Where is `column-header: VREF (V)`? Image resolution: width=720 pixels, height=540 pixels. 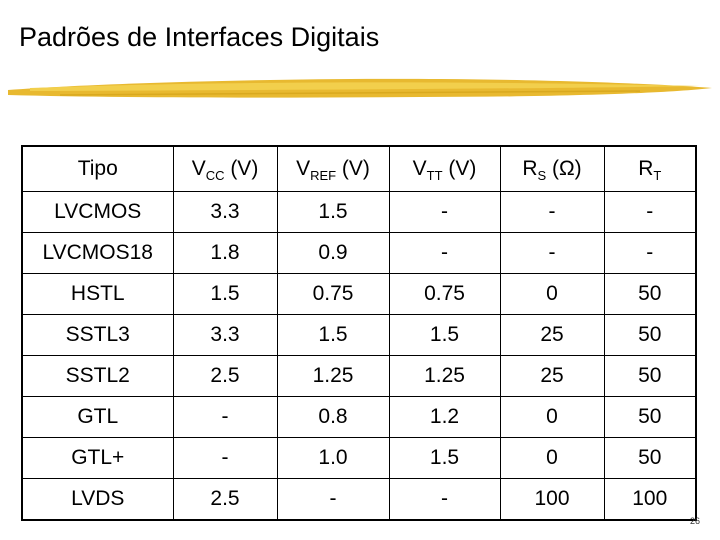
column-header: VREF (V) is located at coordinates (333, 168).